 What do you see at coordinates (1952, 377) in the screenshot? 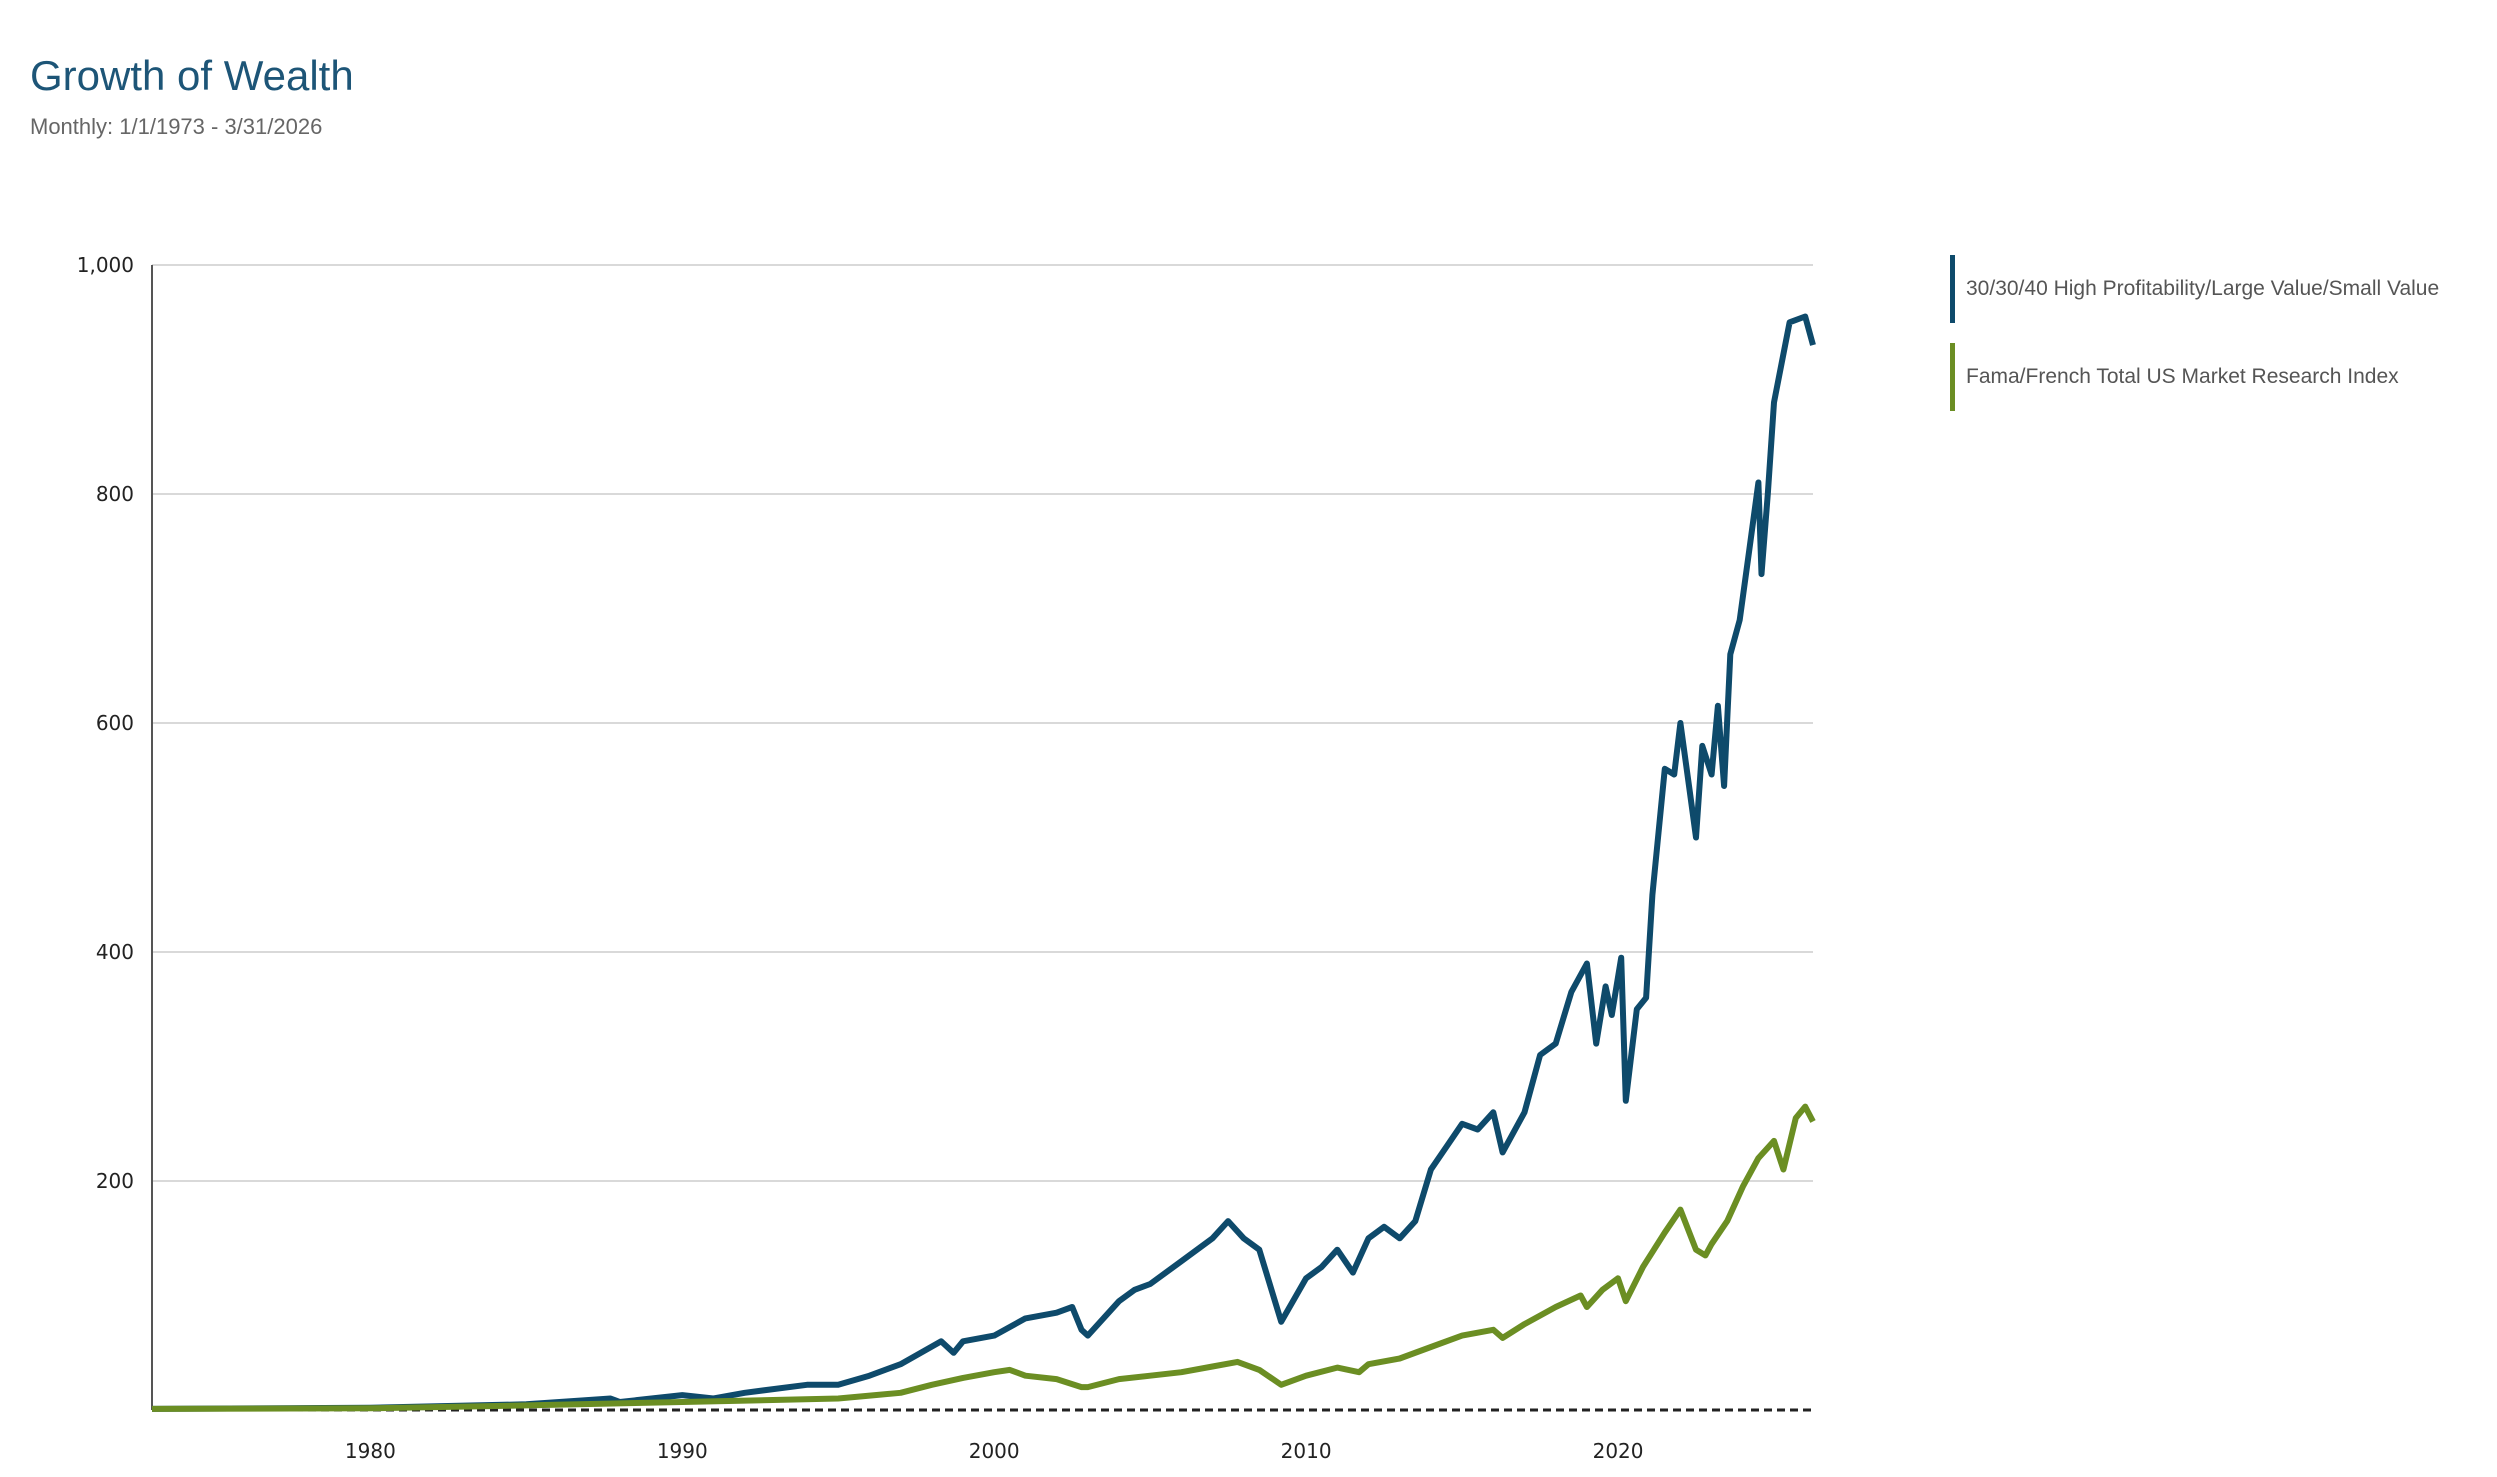
I see `legend-swatch-market-index` at bounding box center [1952, 377].